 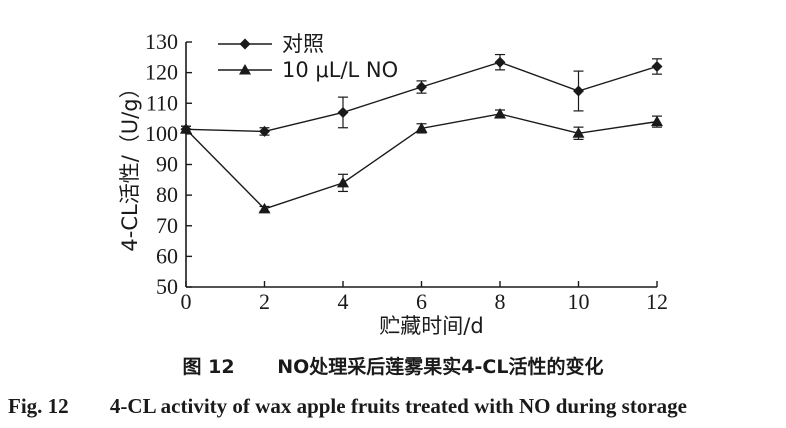 I want to click on x-tick-label: 10, so click(x=579, y=301).